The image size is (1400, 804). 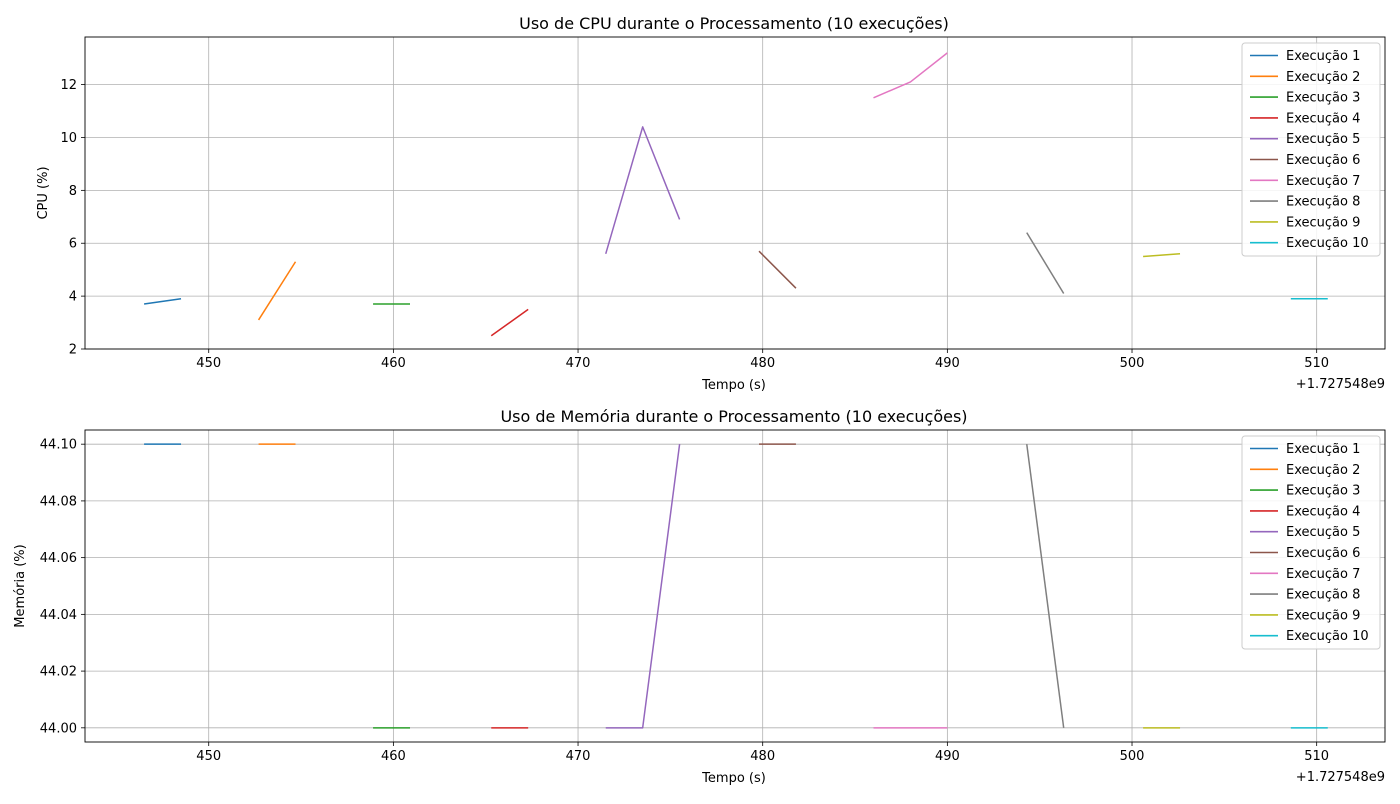 I want to click on memory-legend-label-3: Execução 3, so click(x=1323, y=491).